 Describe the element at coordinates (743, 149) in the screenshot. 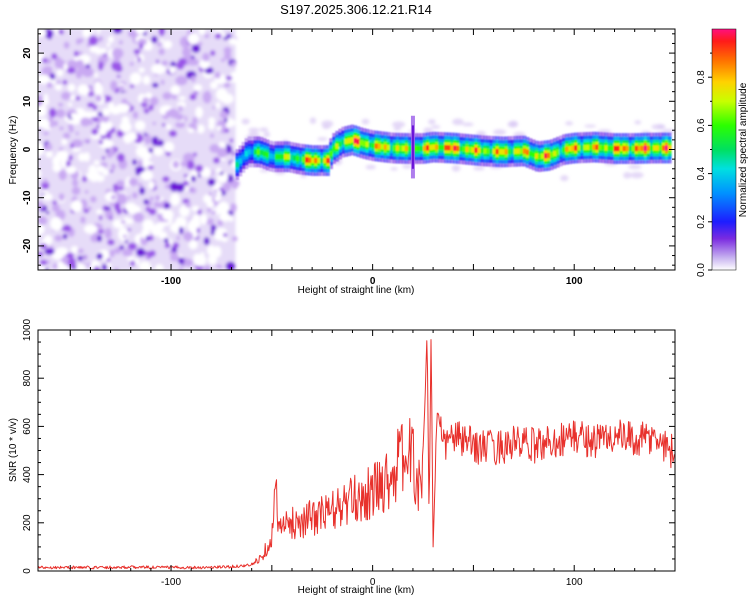

I see `colorbar-label: Normalized spectral amplitude` at that location.